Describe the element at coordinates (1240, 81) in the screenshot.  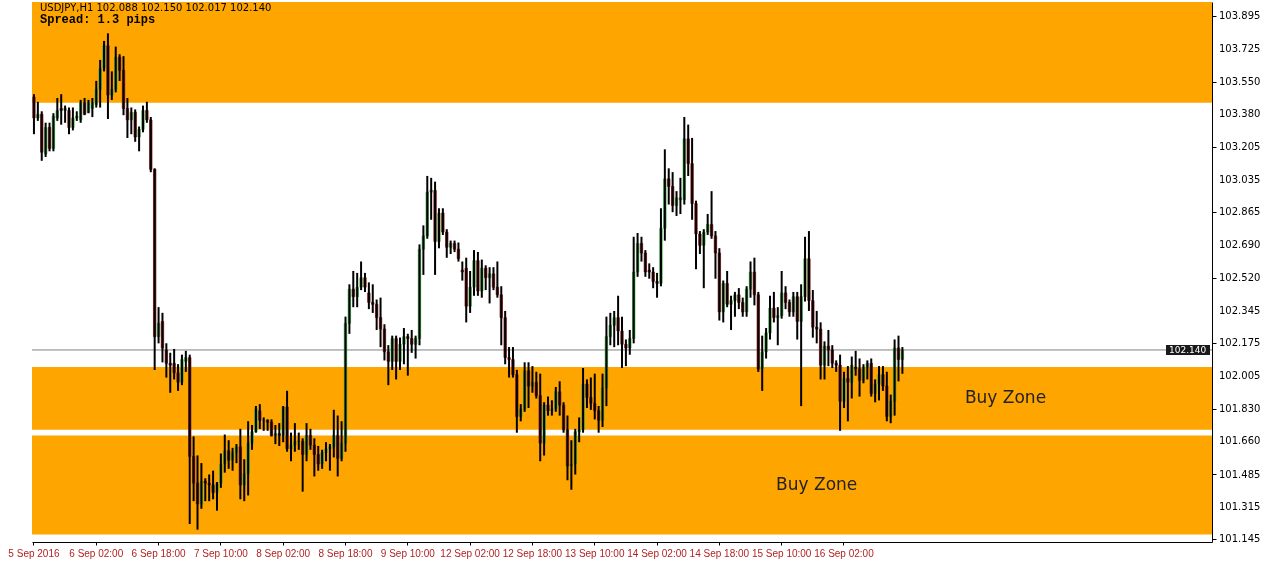
I see `y-tick-label: 103.550` at that location.